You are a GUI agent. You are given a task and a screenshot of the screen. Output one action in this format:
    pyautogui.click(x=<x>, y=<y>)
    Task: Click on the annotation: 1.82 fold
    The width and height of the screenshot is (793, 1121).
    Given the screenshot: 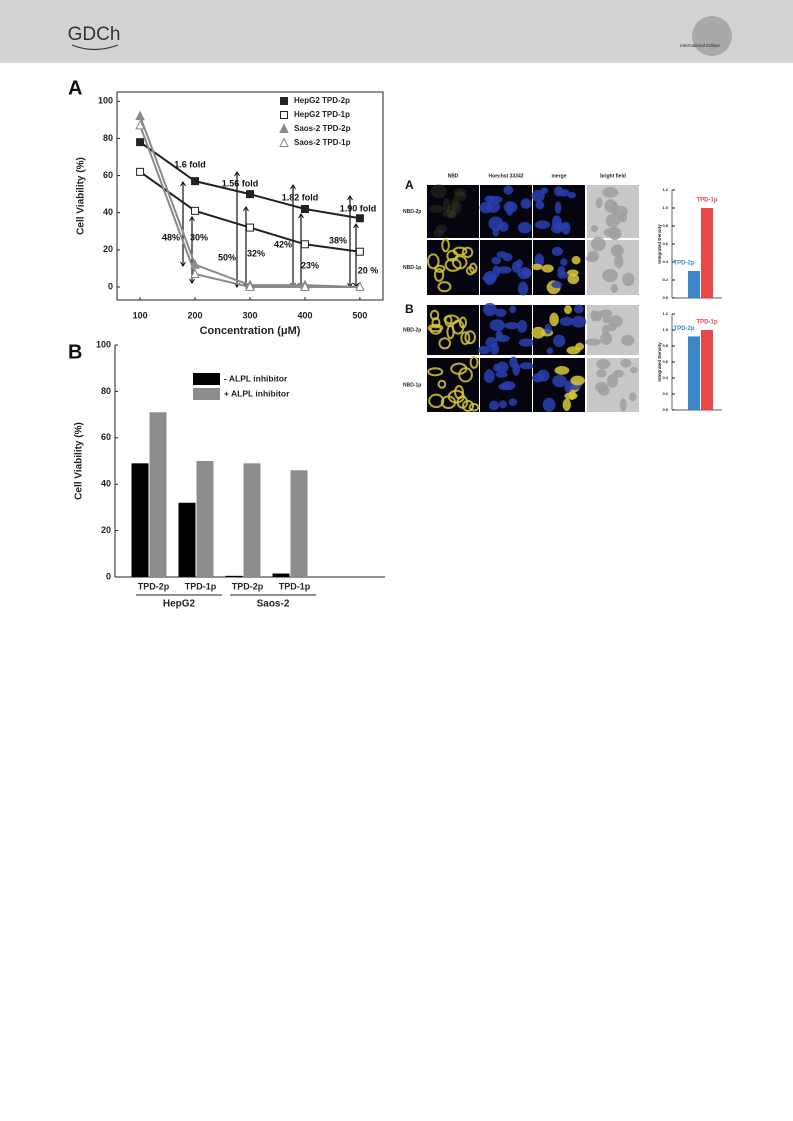 What is the action you would take?
    pyautogui.click(x=300, y=197)
    